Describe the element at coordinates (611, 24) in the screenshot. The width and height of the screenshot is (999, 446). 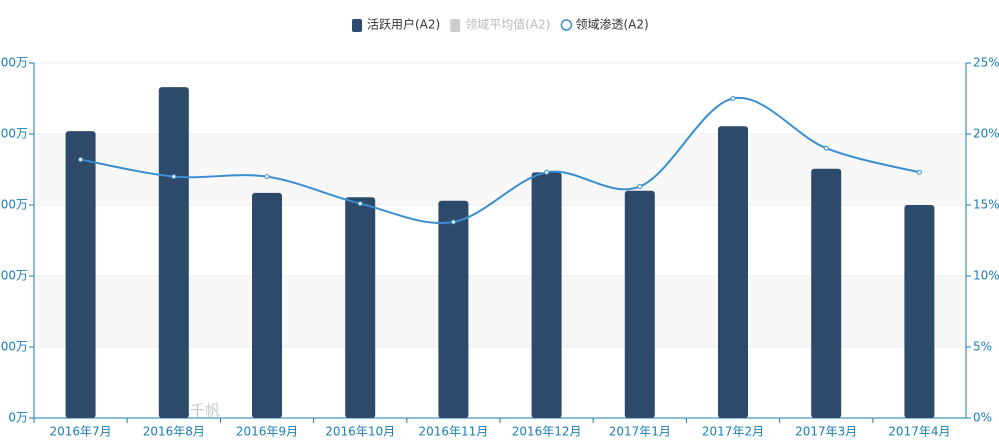
I see `legend-label: 领域渗透(A2)` at that location.